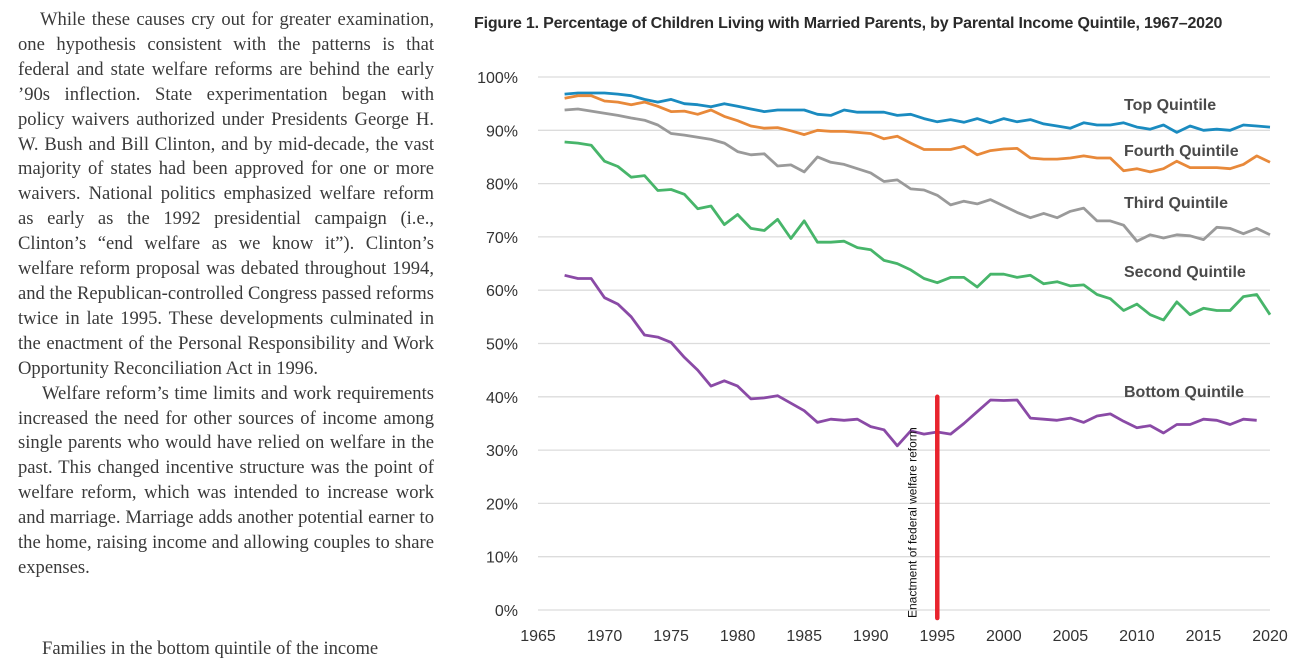  Describe the element at coordinates (1137, 636) in the screenshot. I see `x-tick-label: 2010` at that location.